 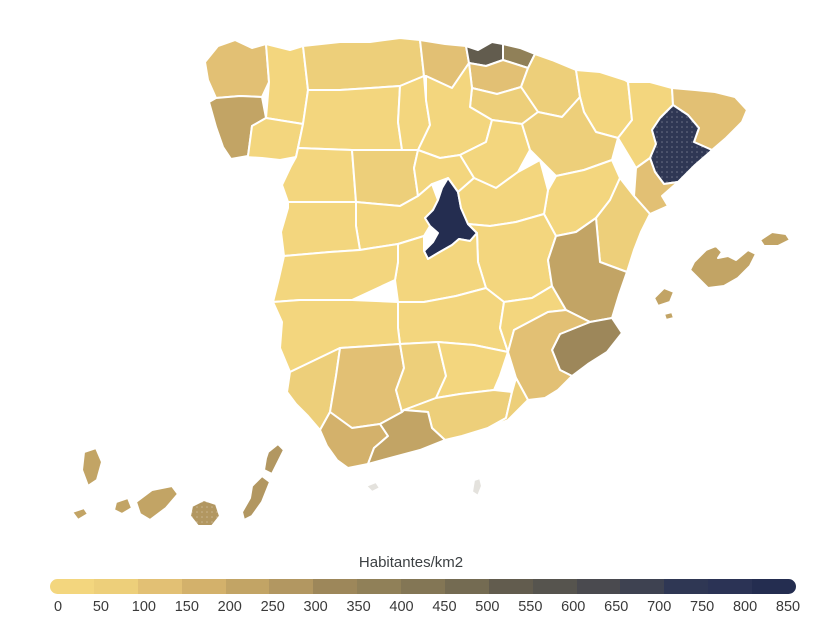 What do you see at coordinates (775, 239) in the screenshot?
I see `island-menorca` at bounding box center [775, 239].